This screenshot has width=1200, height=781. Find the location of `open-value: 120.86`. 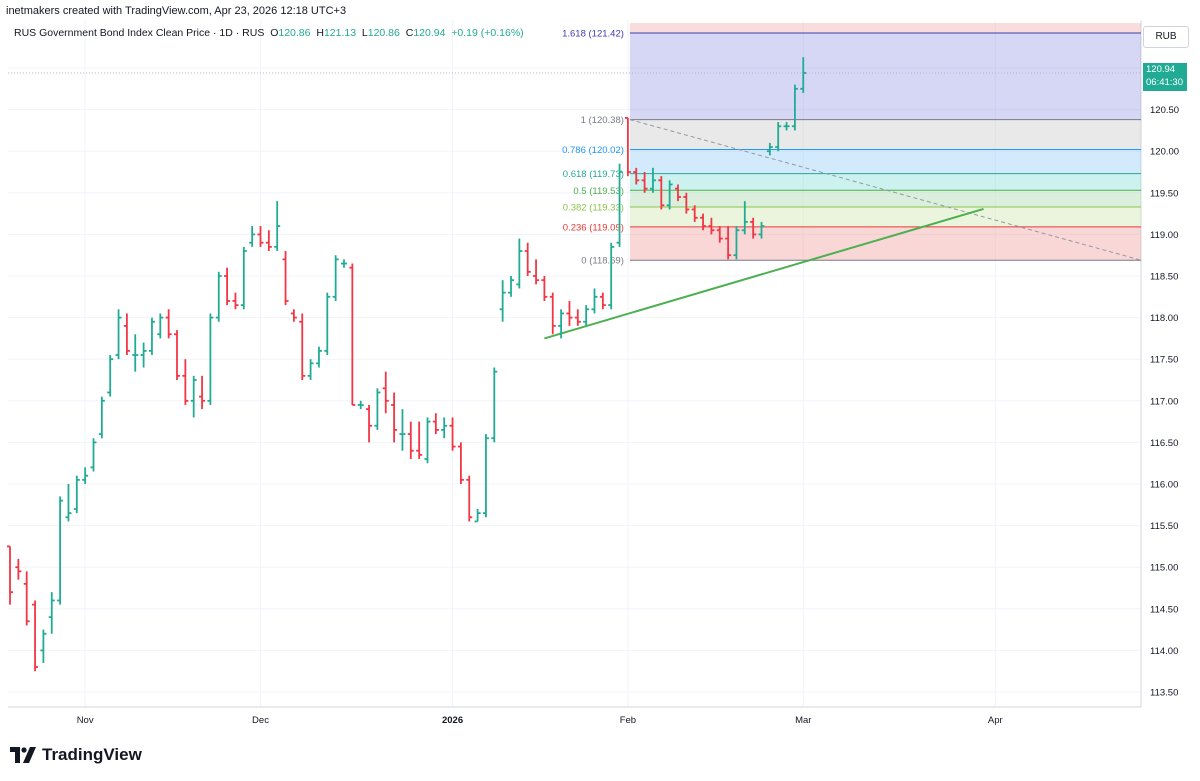

open-value: 120.86 is located at coordinates (294, 33).